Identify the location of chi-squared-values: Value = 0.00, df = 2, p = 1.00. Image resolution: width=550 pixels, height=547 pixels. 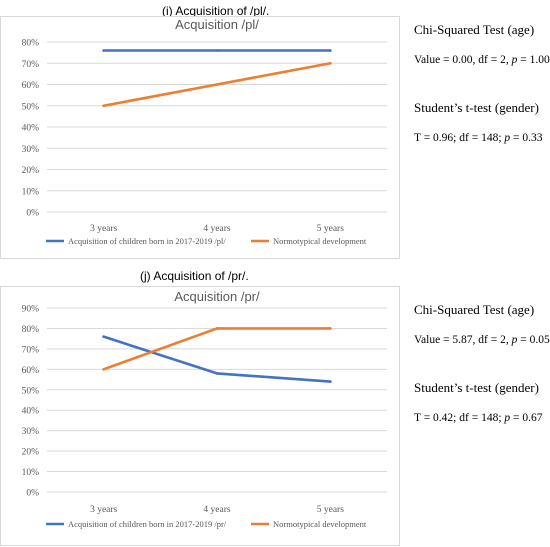
(482, 59).